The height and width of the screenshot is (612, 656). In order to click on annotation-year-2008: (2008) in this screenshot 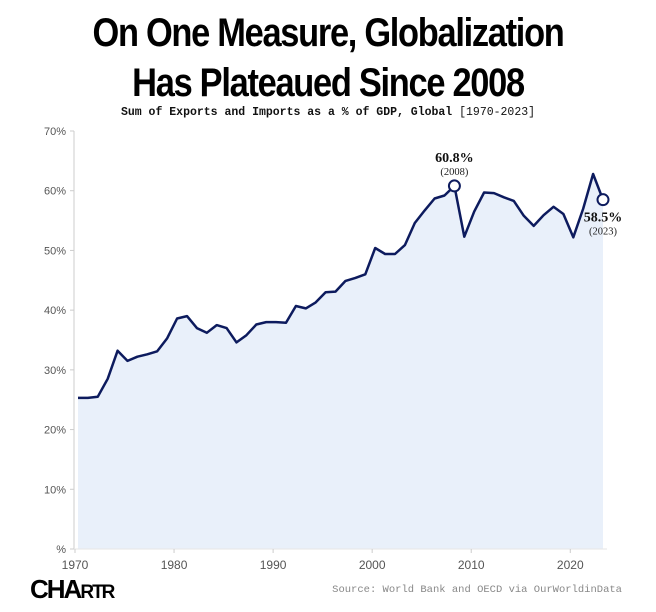, I will do `click(454, 172)`.